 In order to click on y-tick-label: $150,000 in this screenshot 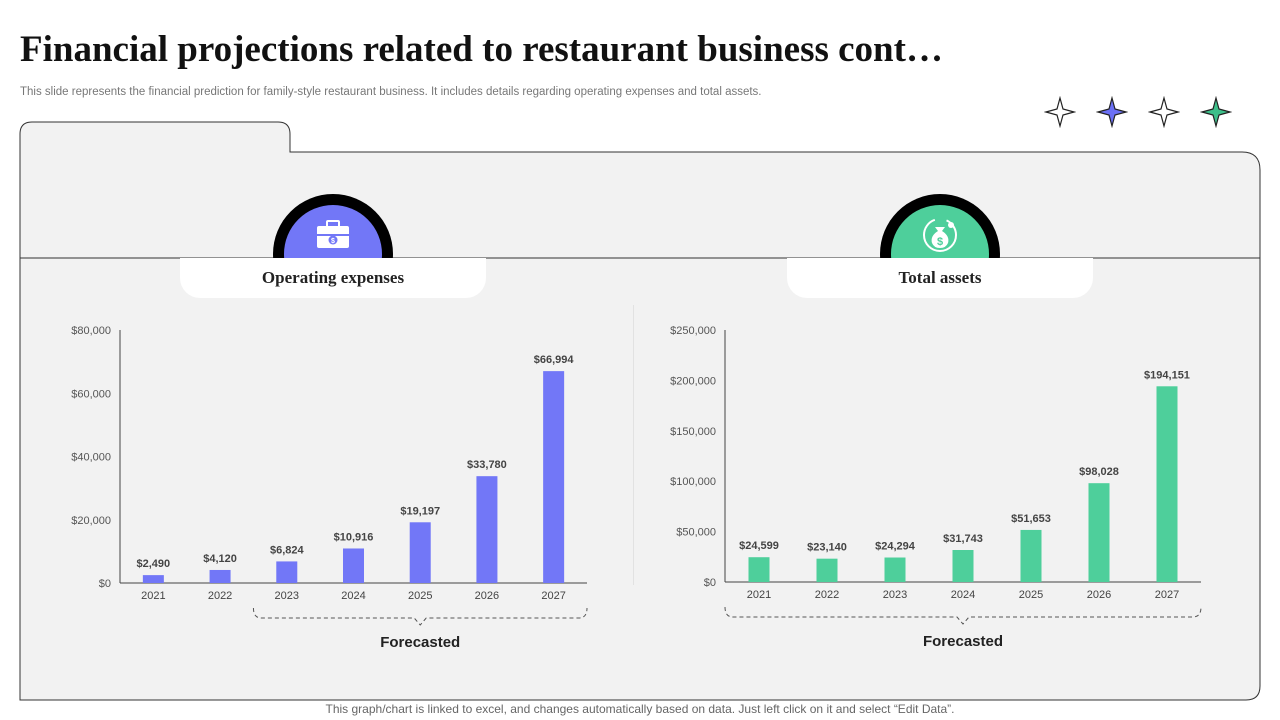, I will do `click(693, 432)`.